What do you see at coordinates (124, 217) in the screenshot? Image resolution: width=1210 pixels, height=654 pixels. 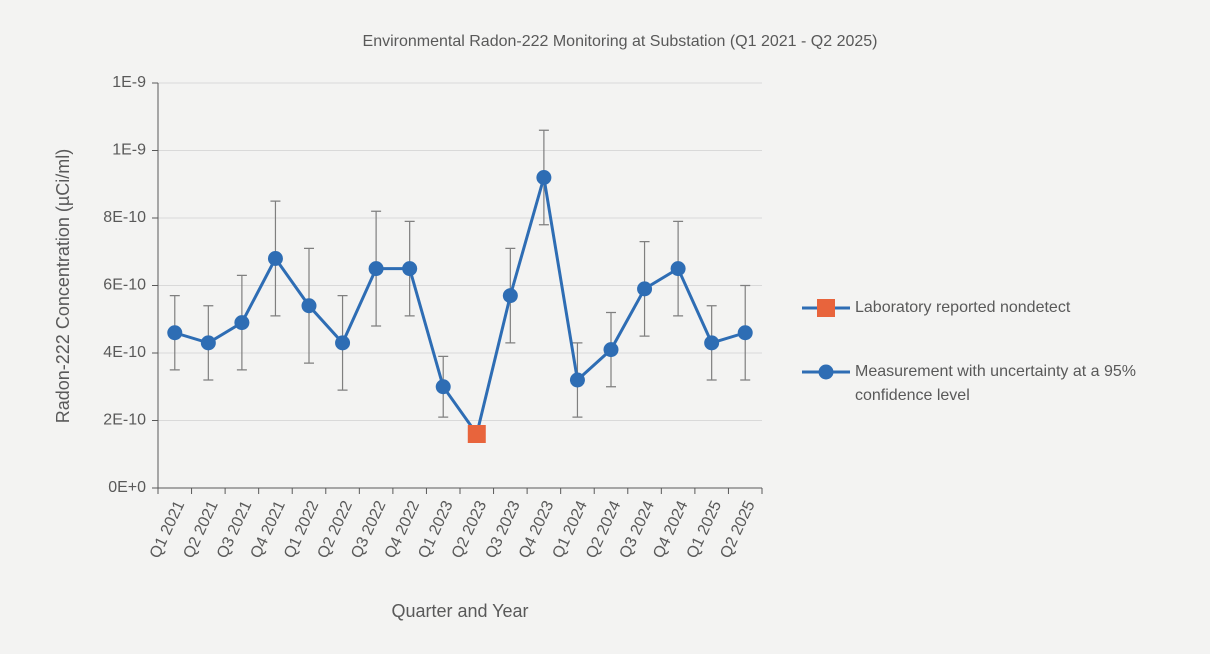 I see `y-tick-label: 8E-10` at bounding box center [124, 217].